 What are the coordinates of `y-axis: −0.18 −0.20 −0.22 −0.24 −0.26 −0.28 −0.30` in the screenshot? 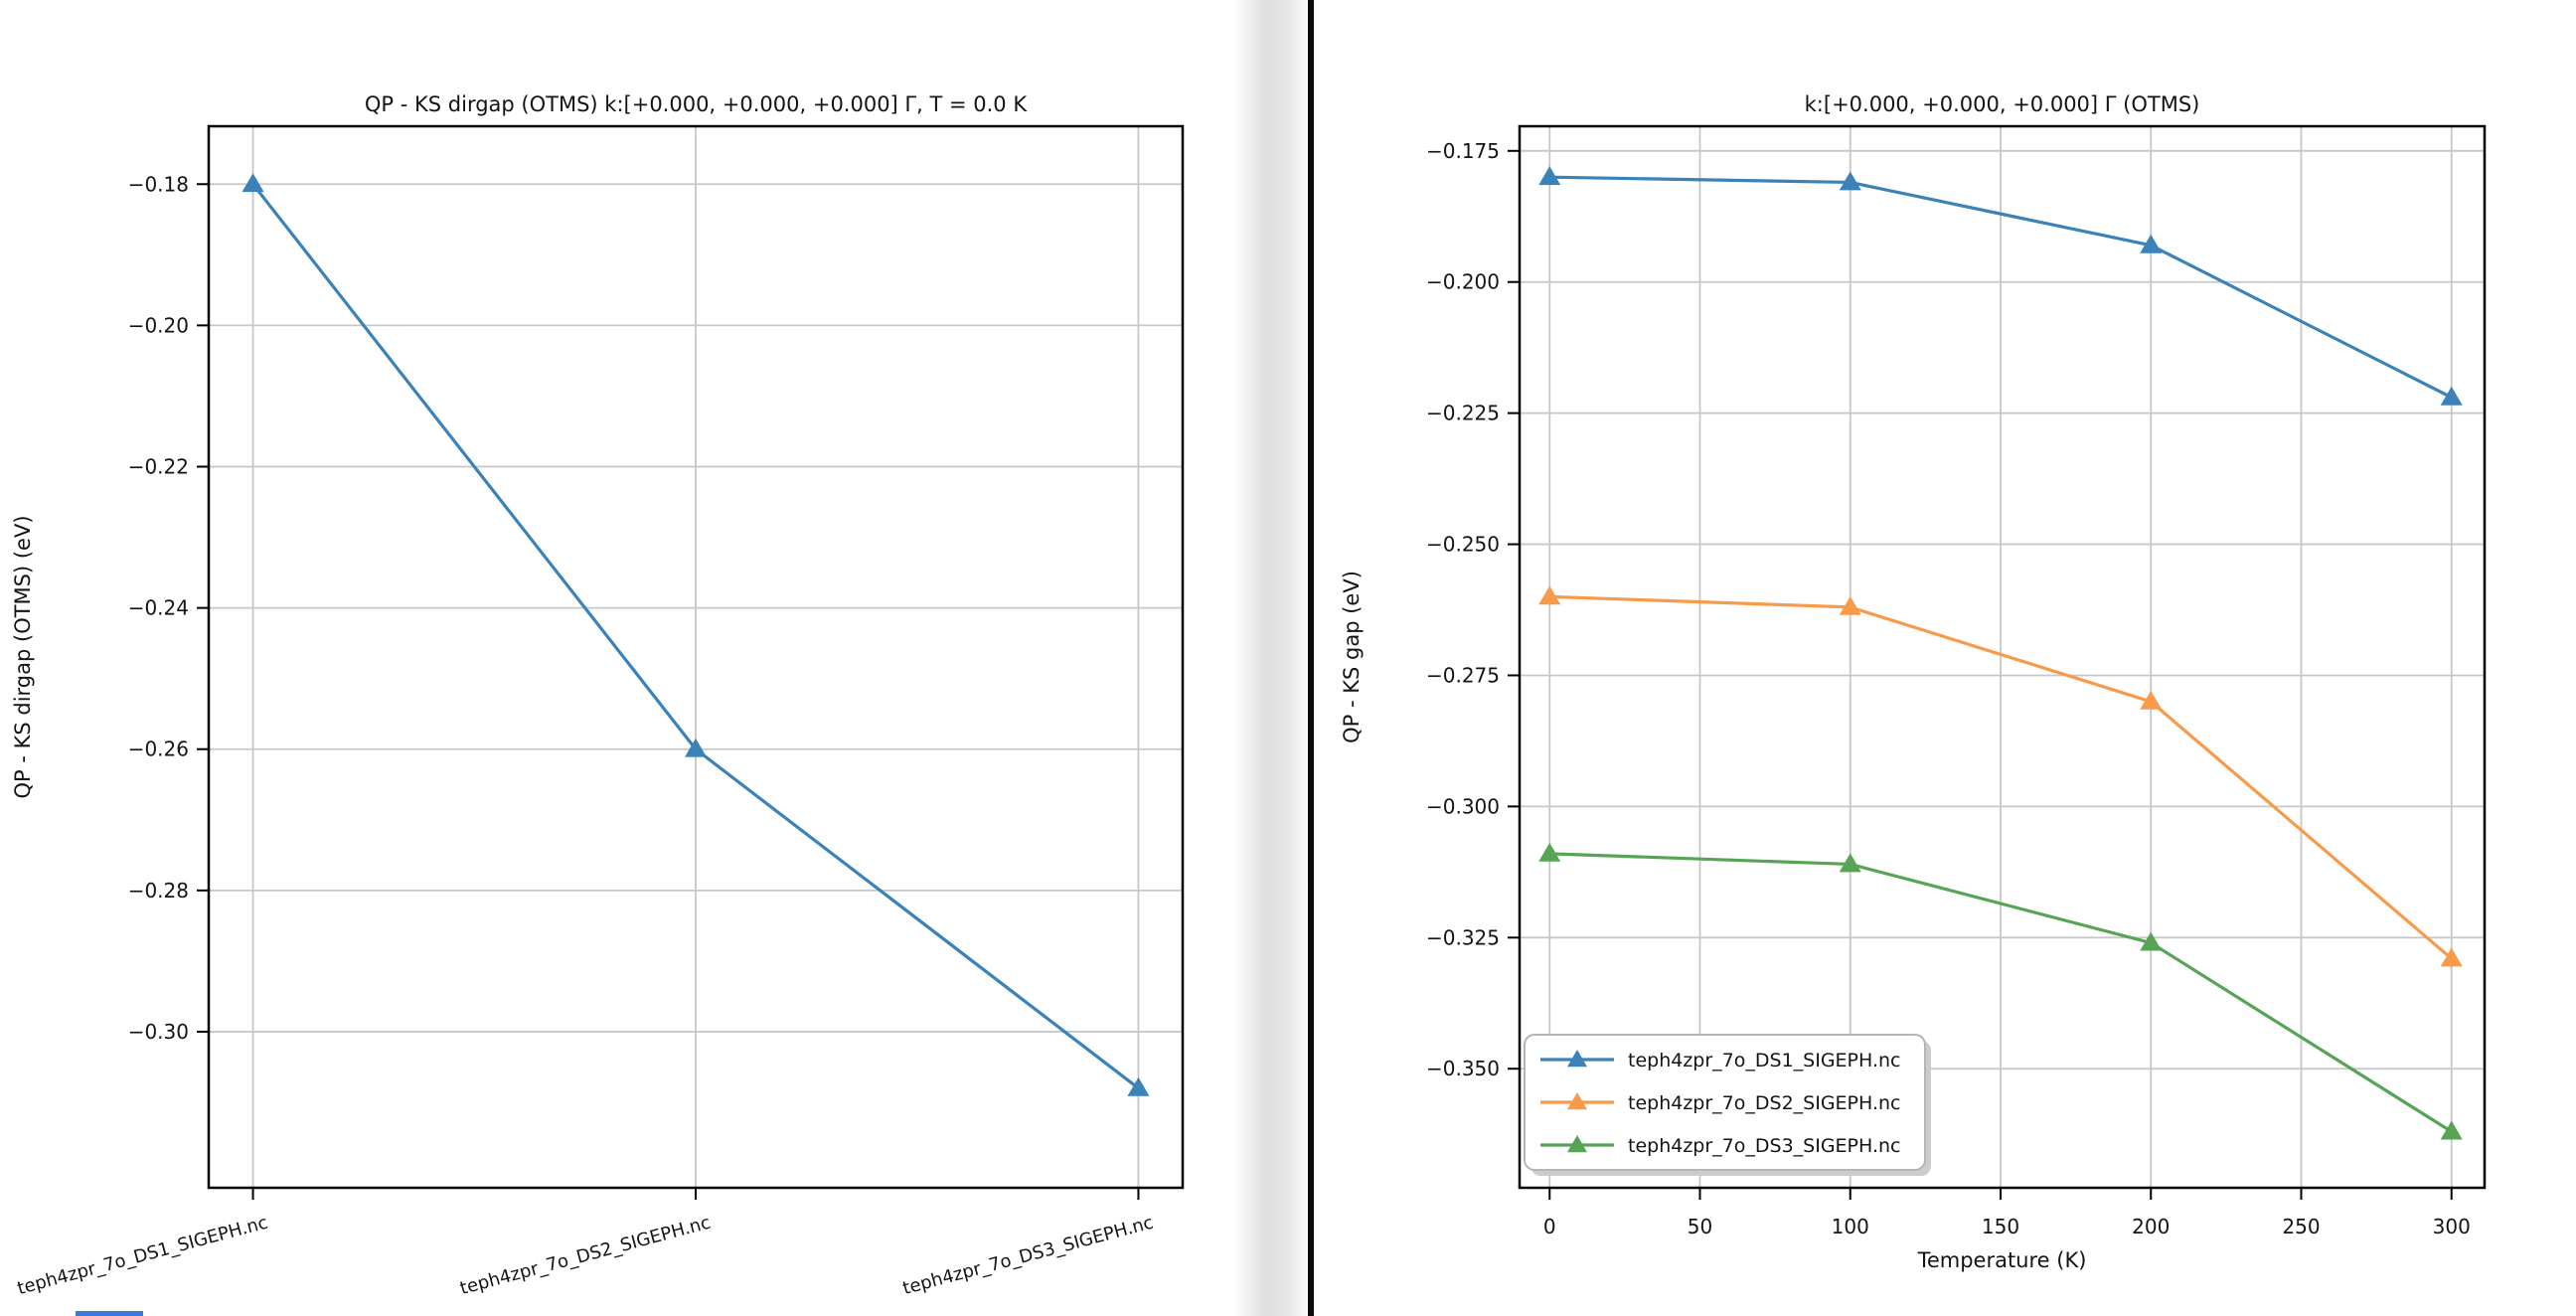 It's located at (168, 608).